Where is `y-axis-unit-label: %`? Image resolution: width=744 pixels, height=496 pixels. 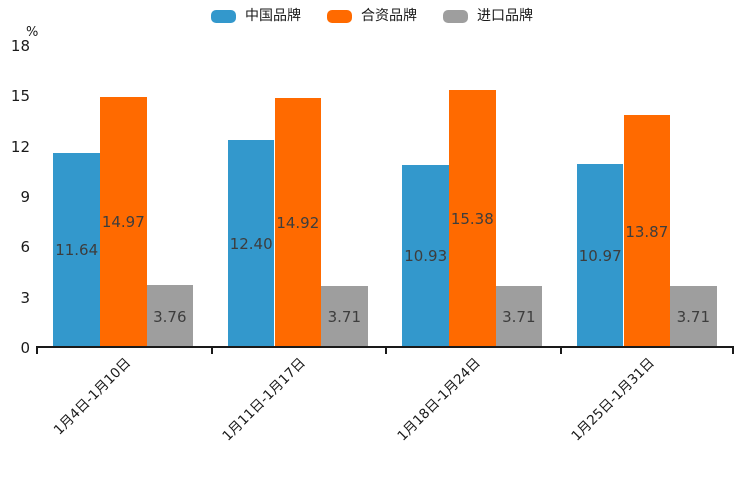
y-axis-unit-label: % is located at coordinates (32, 32).